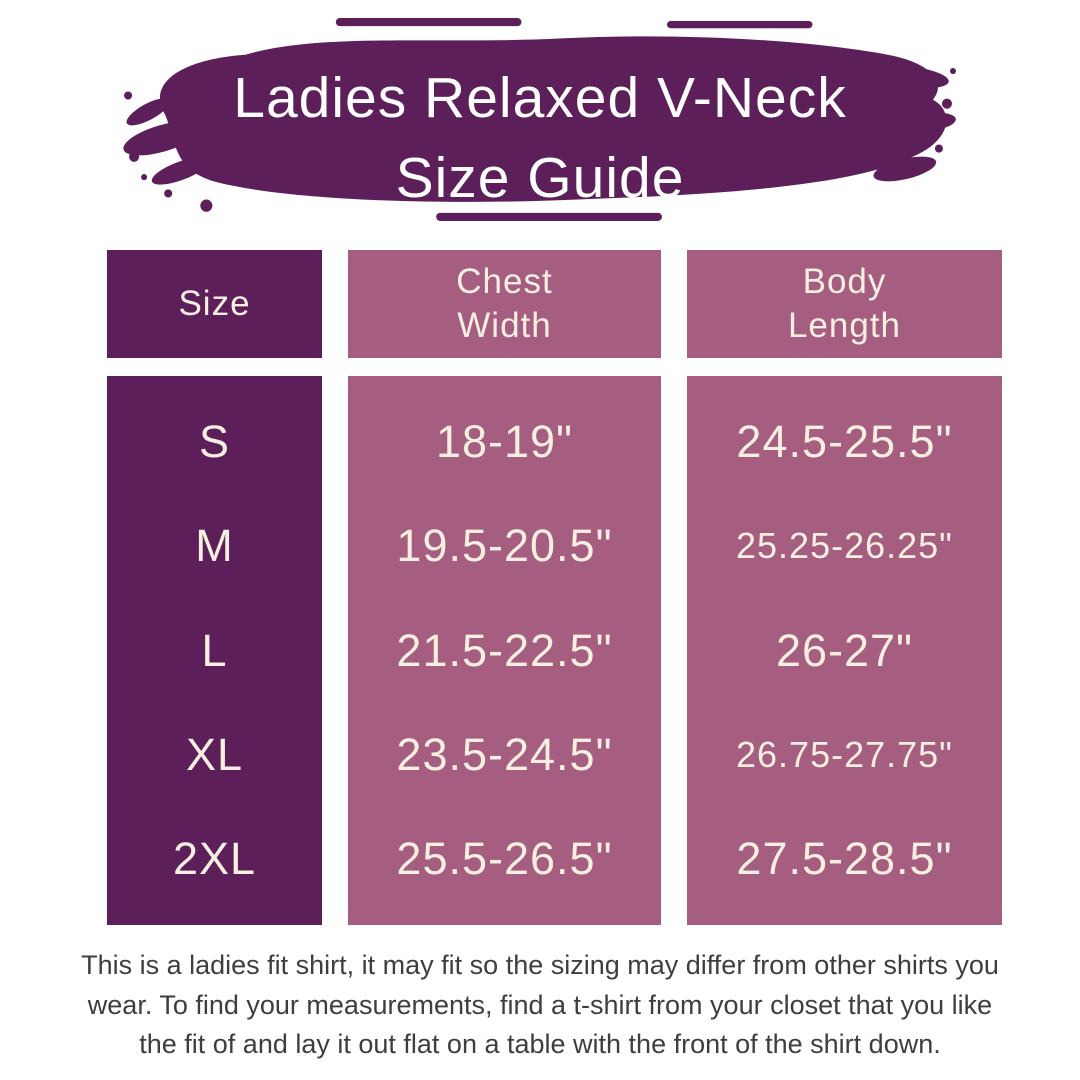 Image resolution: width=1080 pixels, height=1080 pixels. Describe the element at coordinates (214, 442) in the screenshot. I see `size-value-s: S` at that location.